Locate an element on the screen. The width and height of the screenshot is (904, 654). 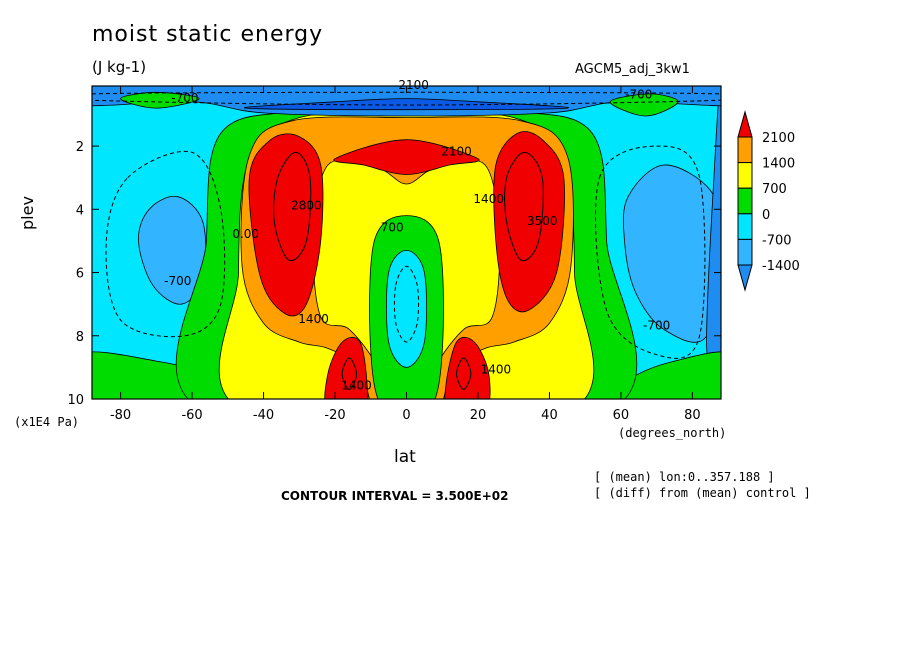
contour-eq-dash is located at coordinates (406, 304).